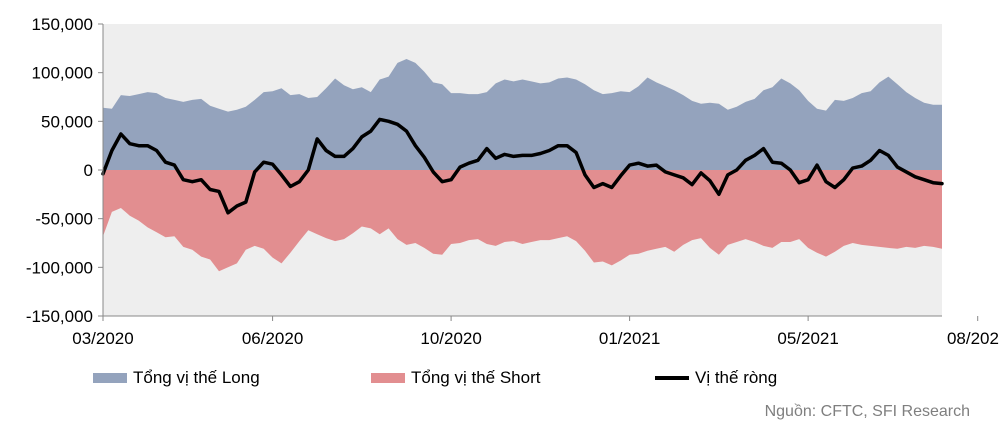 The image size is (1000, 440). I want to click on y-tick-label: 0, so click(88, 170).